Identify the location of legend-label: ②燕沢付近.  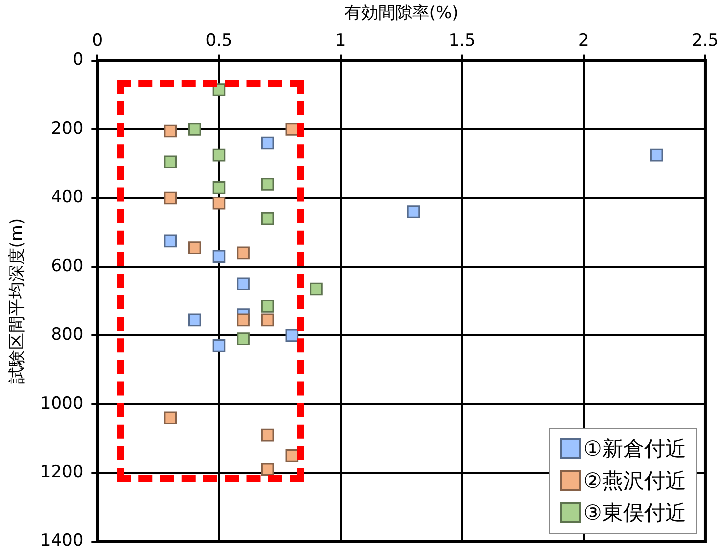
(634, 481).